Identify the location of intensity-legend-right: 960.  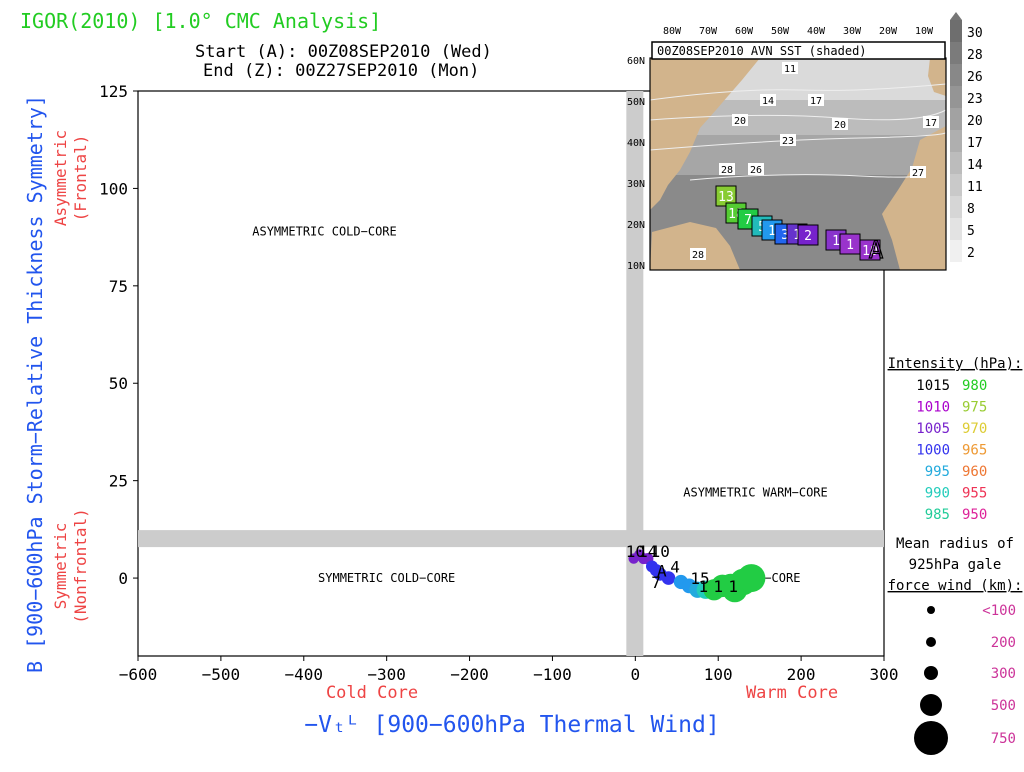
(974, 472).